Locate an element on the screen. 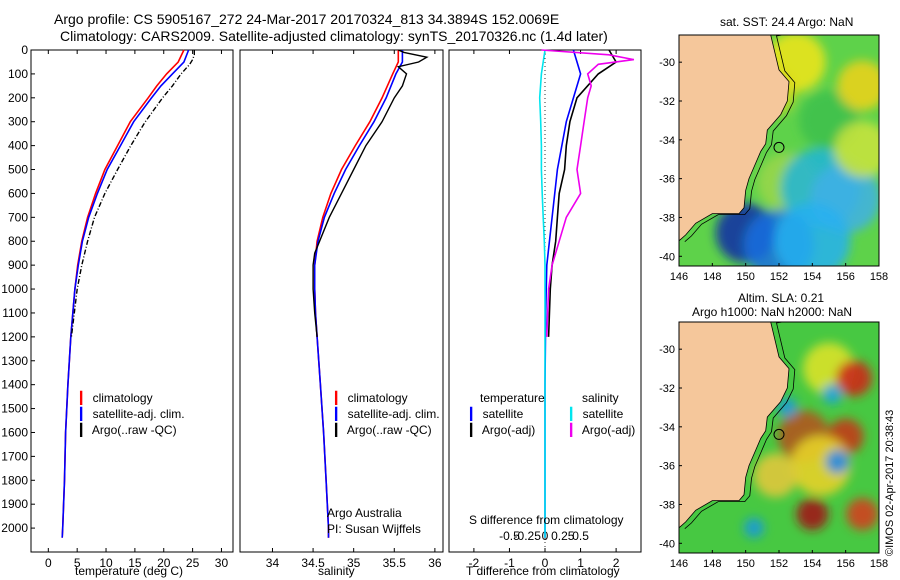 This screenshot has width=900, height=580. legend-title-salinity: salinity is located at coordinates (600, 398).